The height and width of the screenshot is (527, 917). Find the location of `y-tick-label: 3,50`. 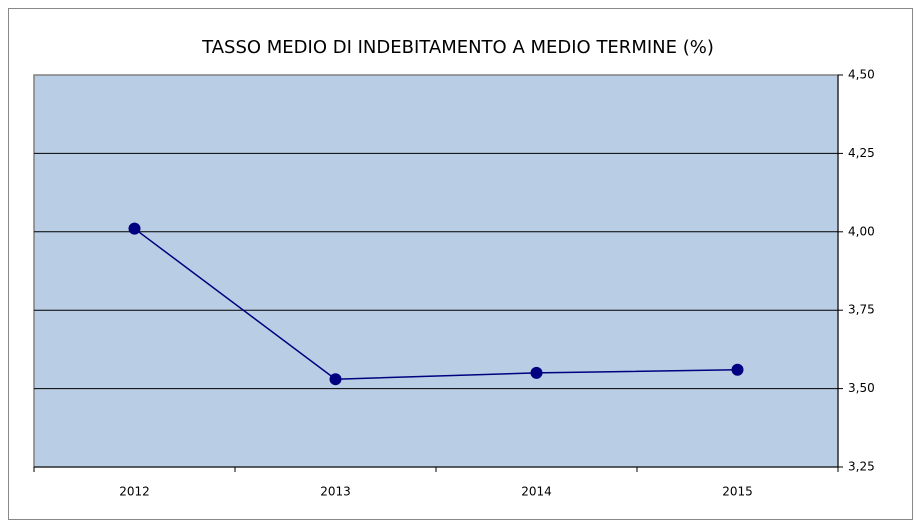

y-tick-label: 3,50 is located at coordinates (861, 388).